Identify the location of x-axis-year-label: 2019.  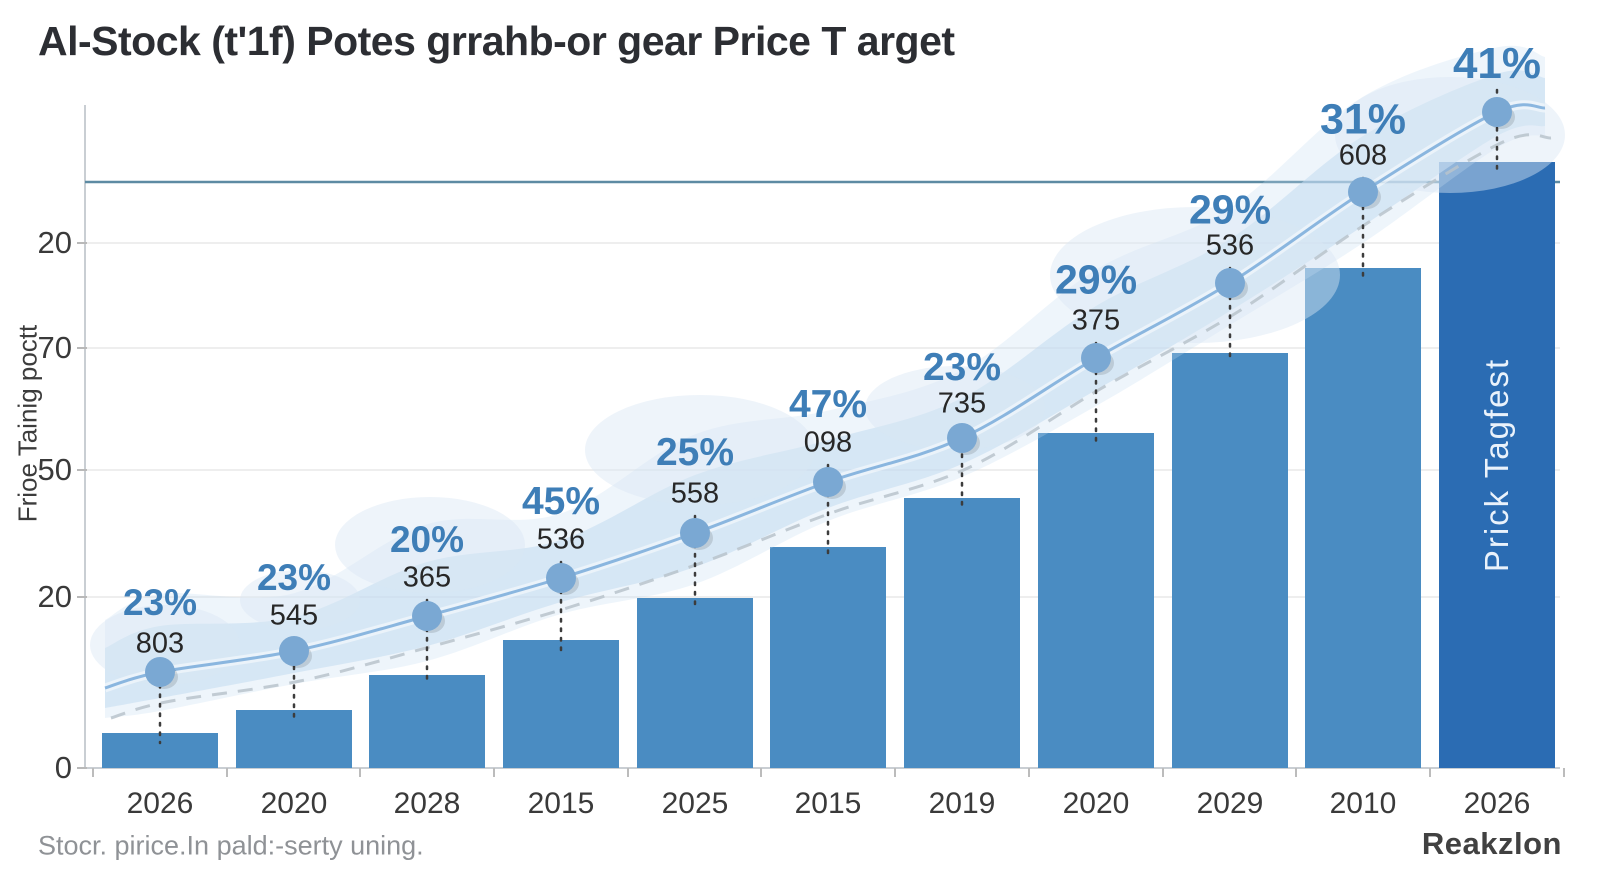
(962, 803).